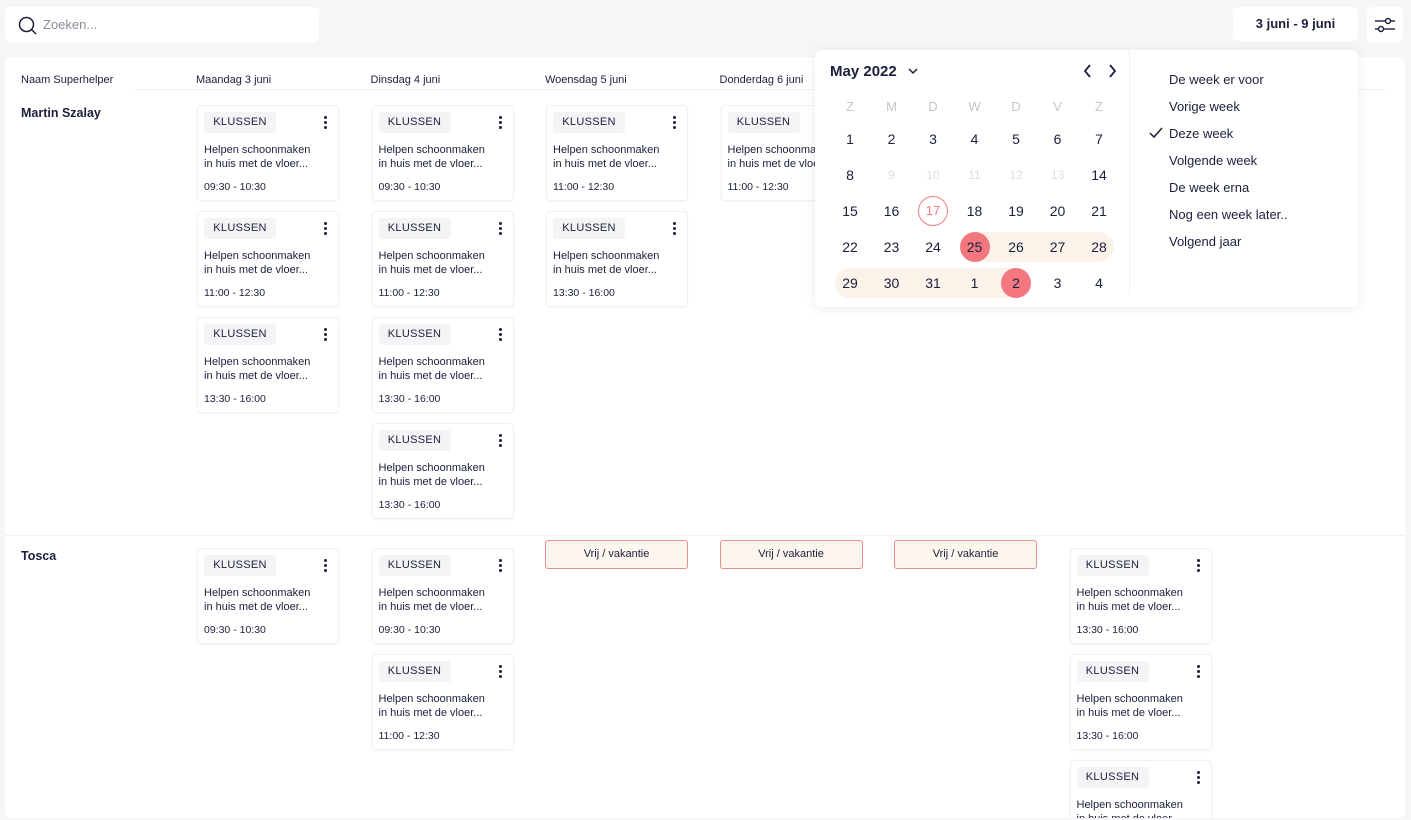  I want to click on calendar-day: 17, so click(933, 211).